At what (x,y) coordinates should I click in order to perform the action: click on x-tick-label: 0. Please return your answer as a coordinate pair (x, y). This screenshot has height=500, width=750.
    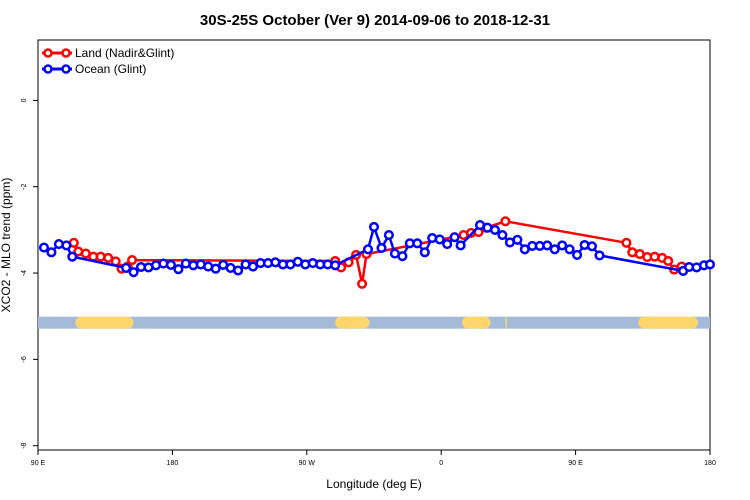
    Looking at the image, I should click on (441, 463).